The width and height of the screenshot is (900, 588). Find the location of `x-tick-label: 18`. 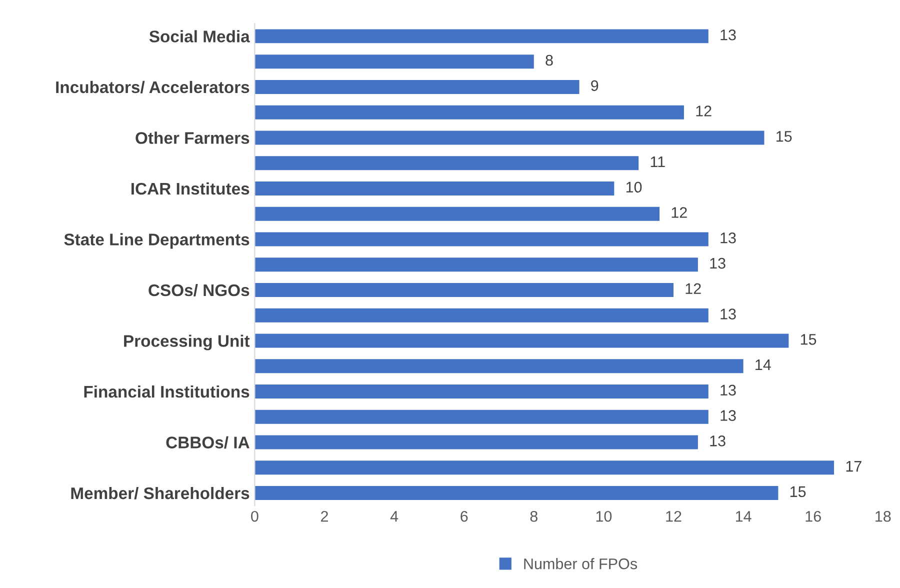

x-tick-label: 18 is located at coordinates (883, 516).